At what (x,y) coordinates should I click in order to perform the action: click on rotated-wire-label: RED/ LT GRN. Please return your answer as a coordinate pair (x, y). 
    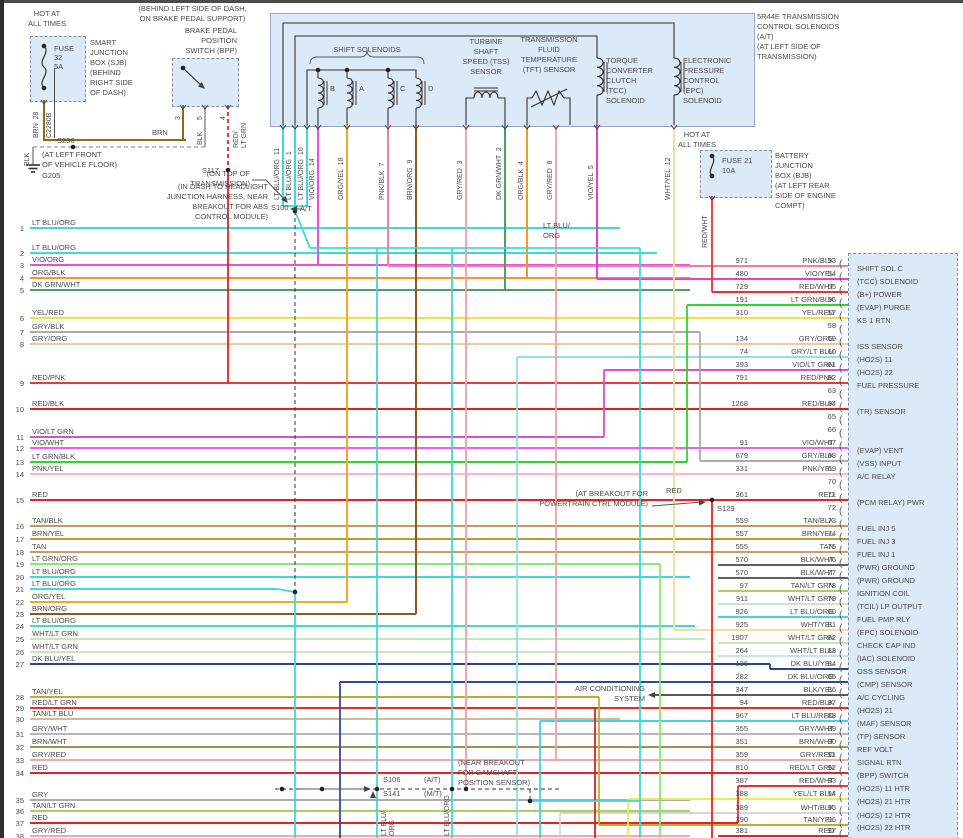
    Looking at the image, I should click on (240, 135).